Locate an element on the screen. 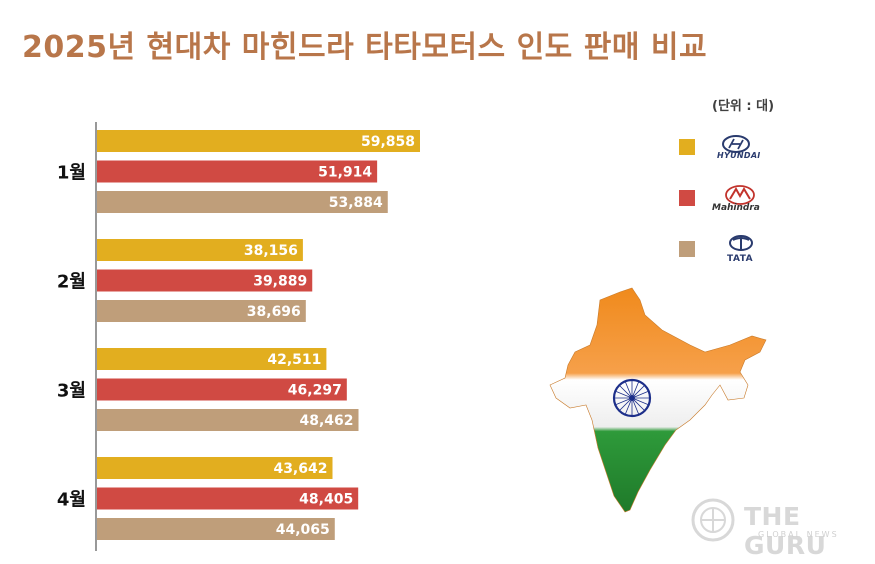 This screenshot has width=875, height=564. data-label-mahindra-3: 46,297 is located at coordinates (315, 391).